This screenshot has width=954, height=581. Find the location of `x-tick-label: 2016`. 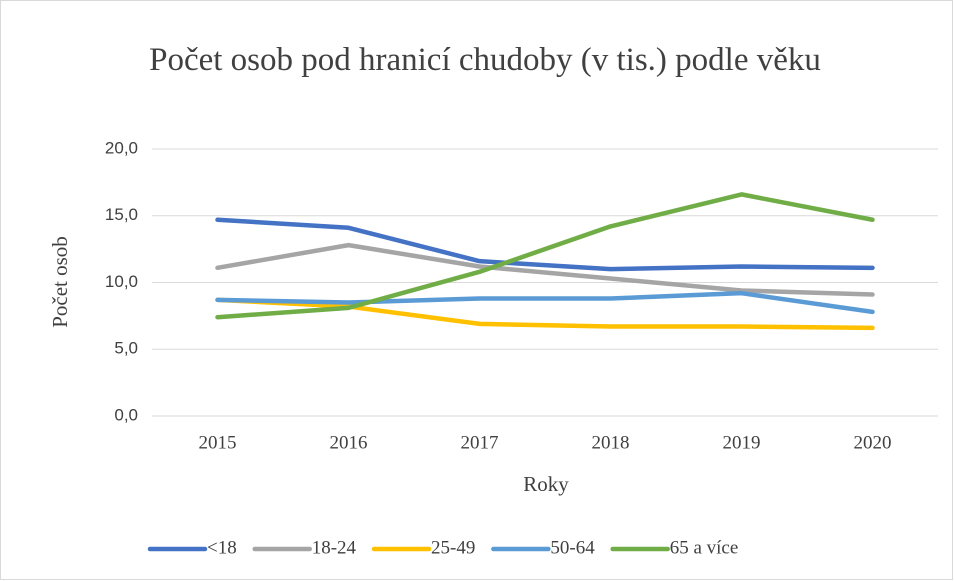

x-tick-label: 2016 is located at coordinates (349, 442).